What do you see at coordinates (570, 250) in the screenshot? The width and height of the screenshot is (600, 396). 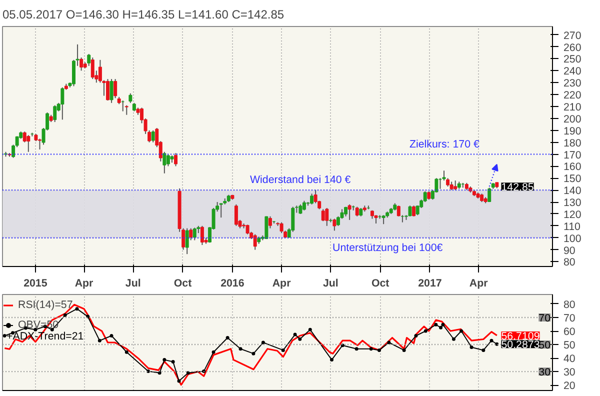 I see `y-tick-label: 90` at bounding box center [570, 250].